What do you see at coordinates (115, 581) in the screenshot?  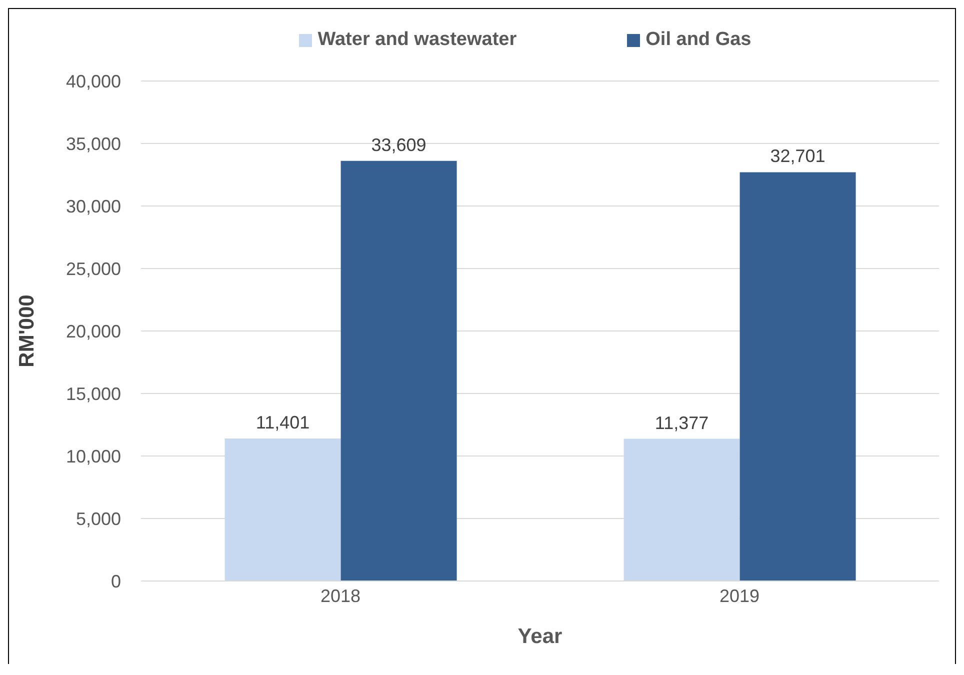 I see `y-tick-label: 0` at bounding box center [115, 581].